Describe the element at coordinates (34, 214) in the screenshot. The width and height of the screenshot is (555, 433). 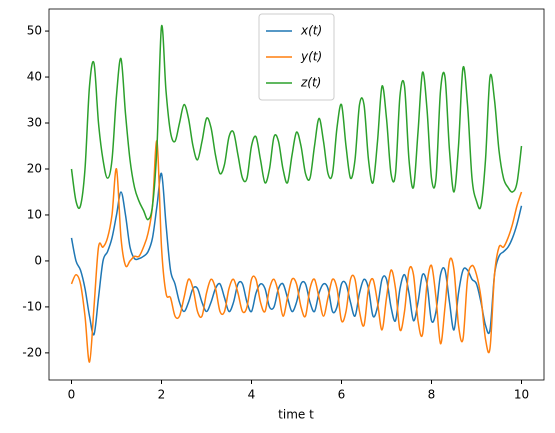
I see `y-tick-label: 10` at that location.